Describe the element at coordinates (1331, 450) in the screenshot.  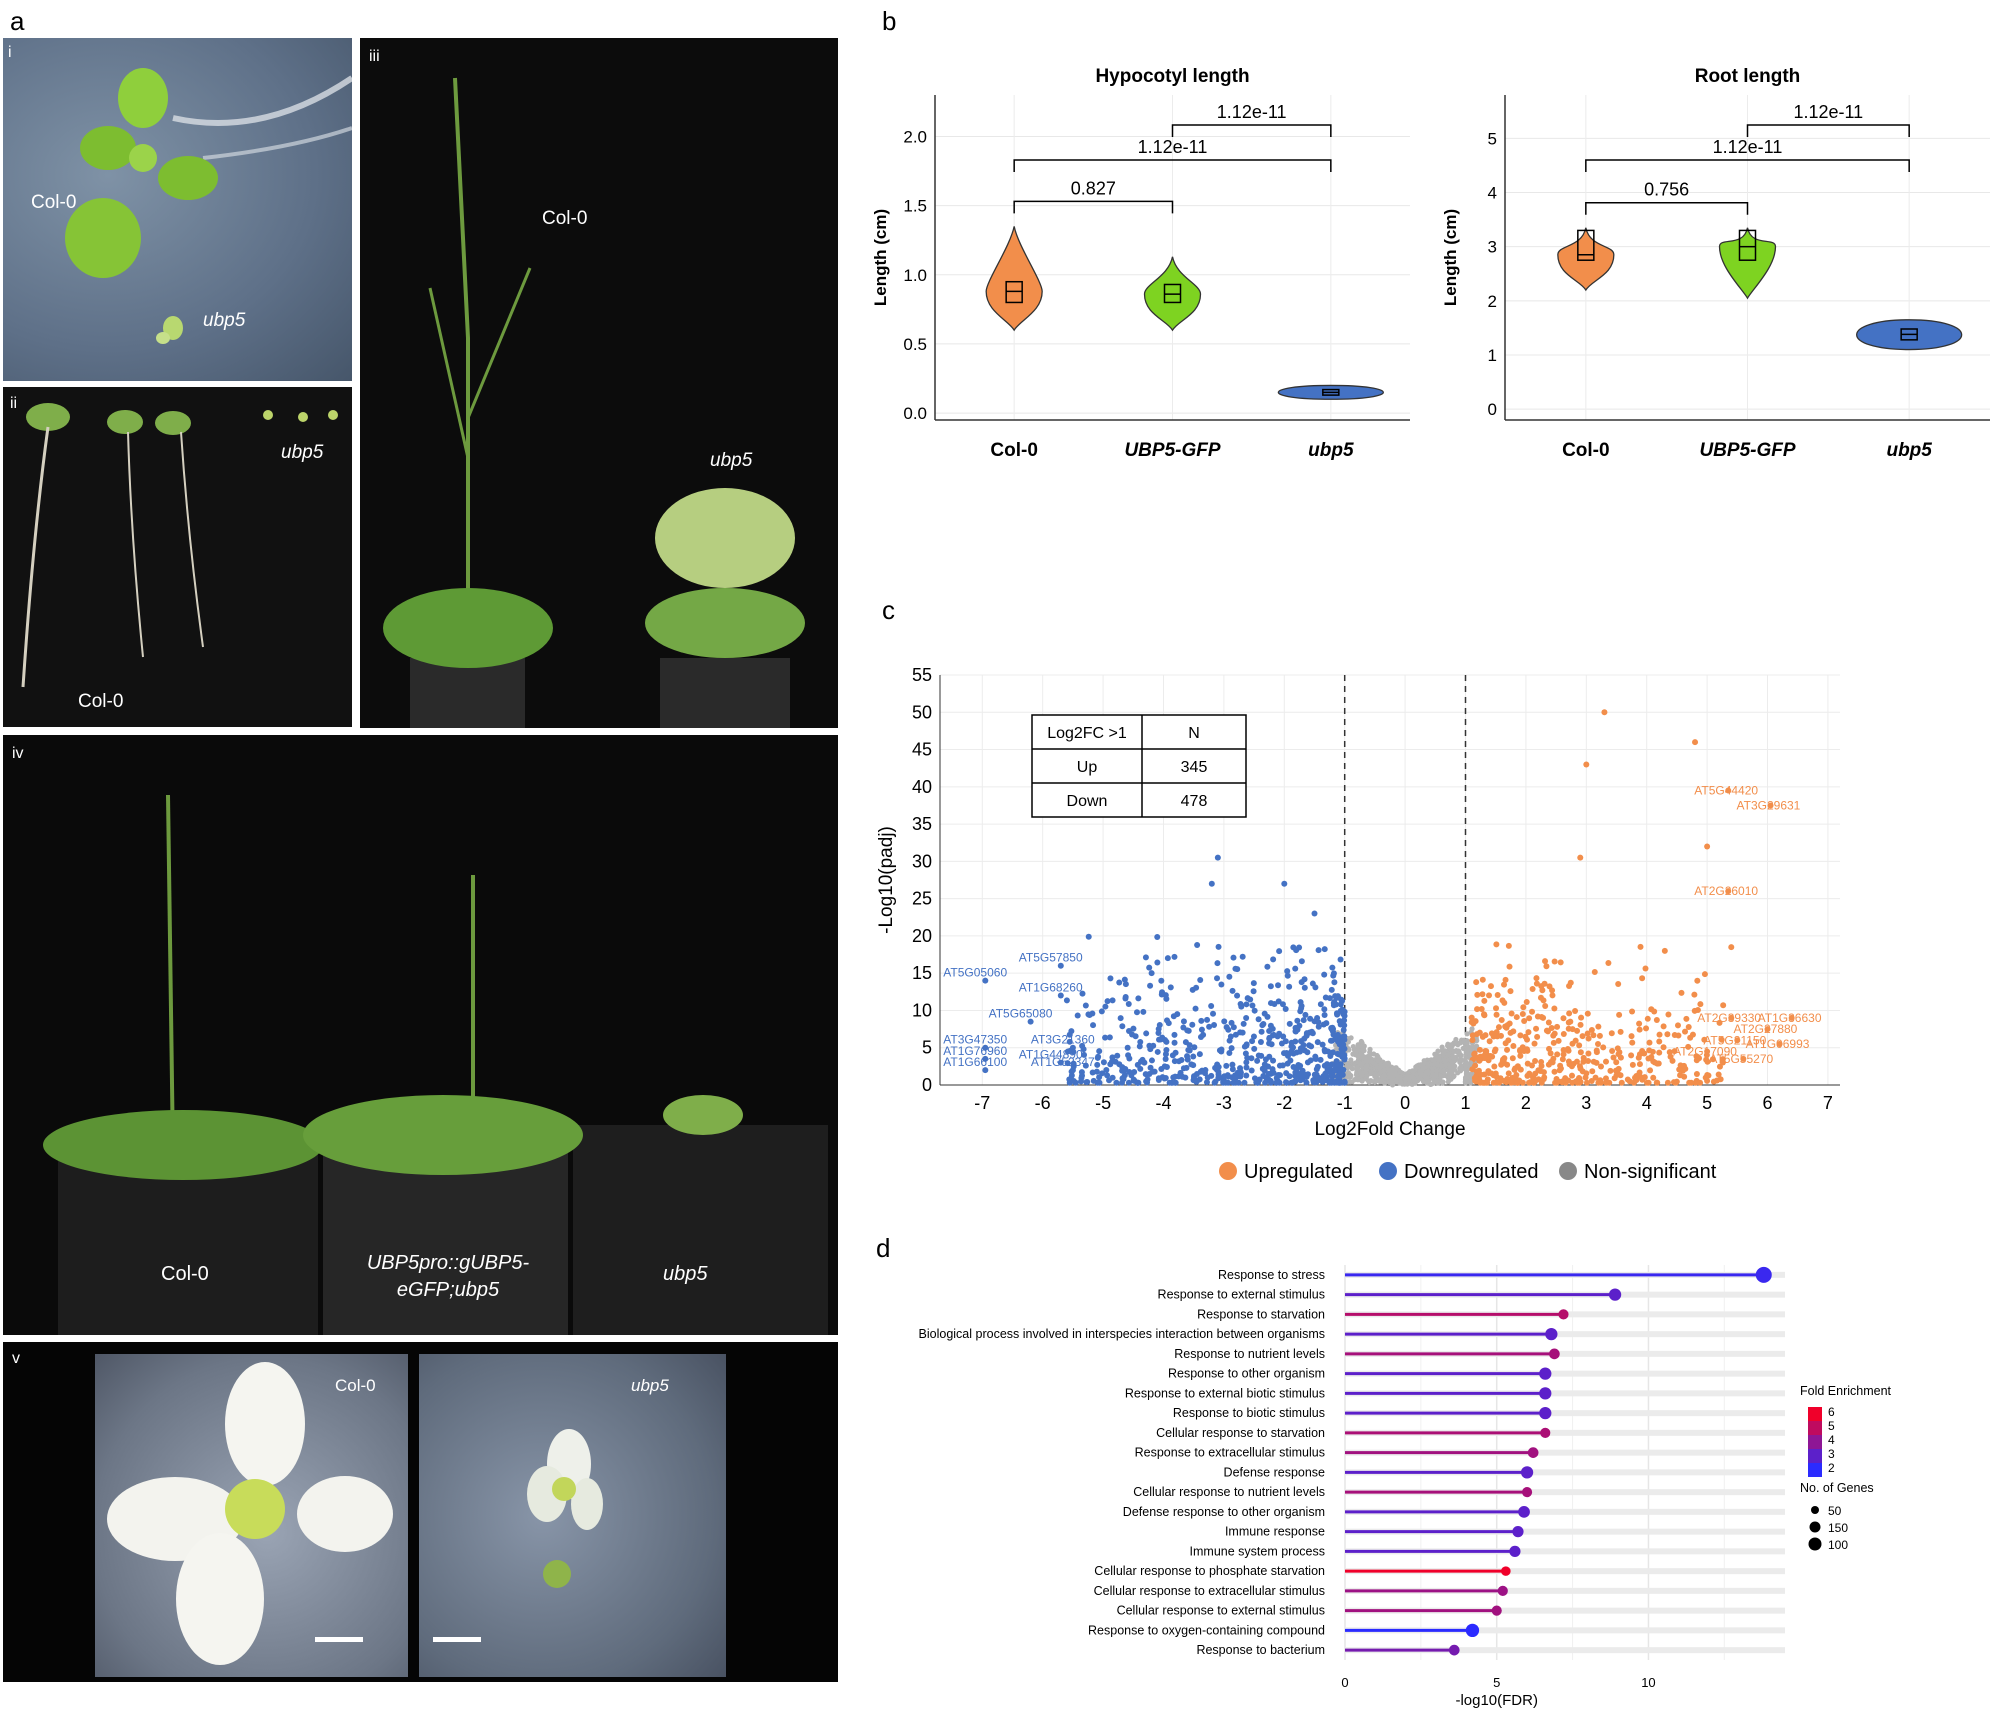
I see `x-tick-label: ubp5` at that location.